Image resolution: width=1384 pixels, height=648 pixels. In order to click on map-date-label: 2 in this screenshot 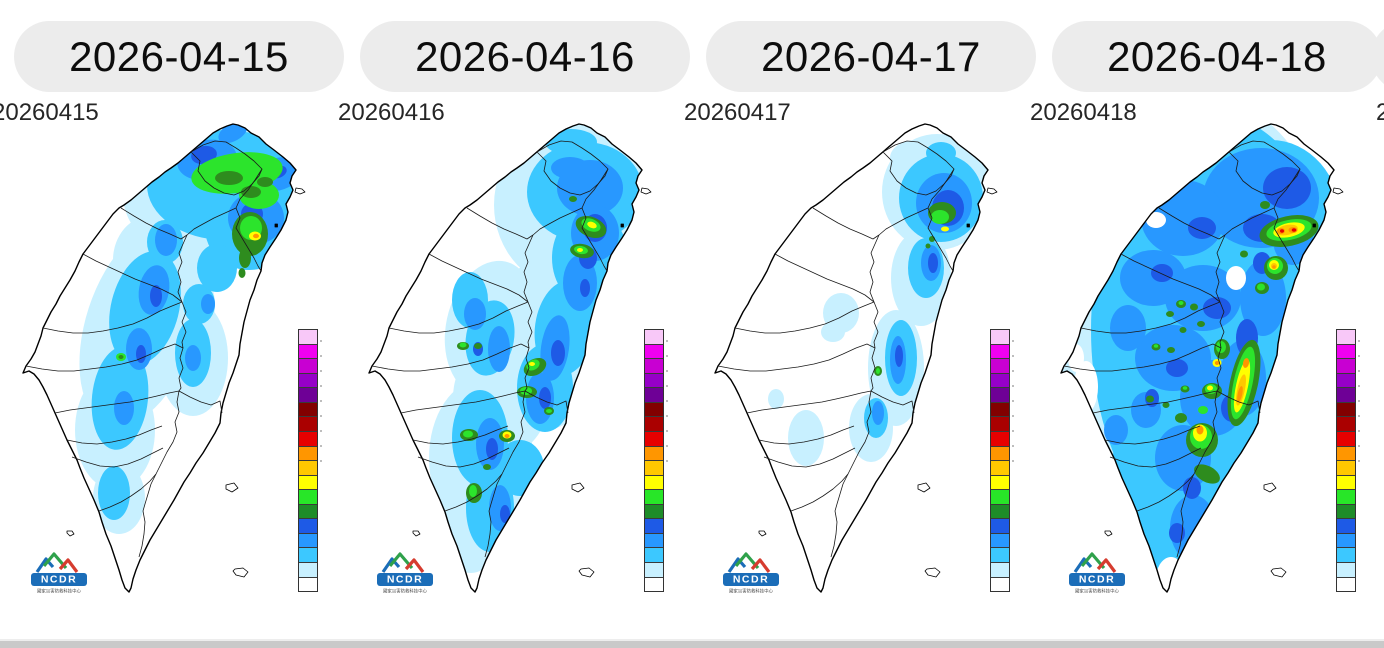, I will do `click(1380, 112)`.